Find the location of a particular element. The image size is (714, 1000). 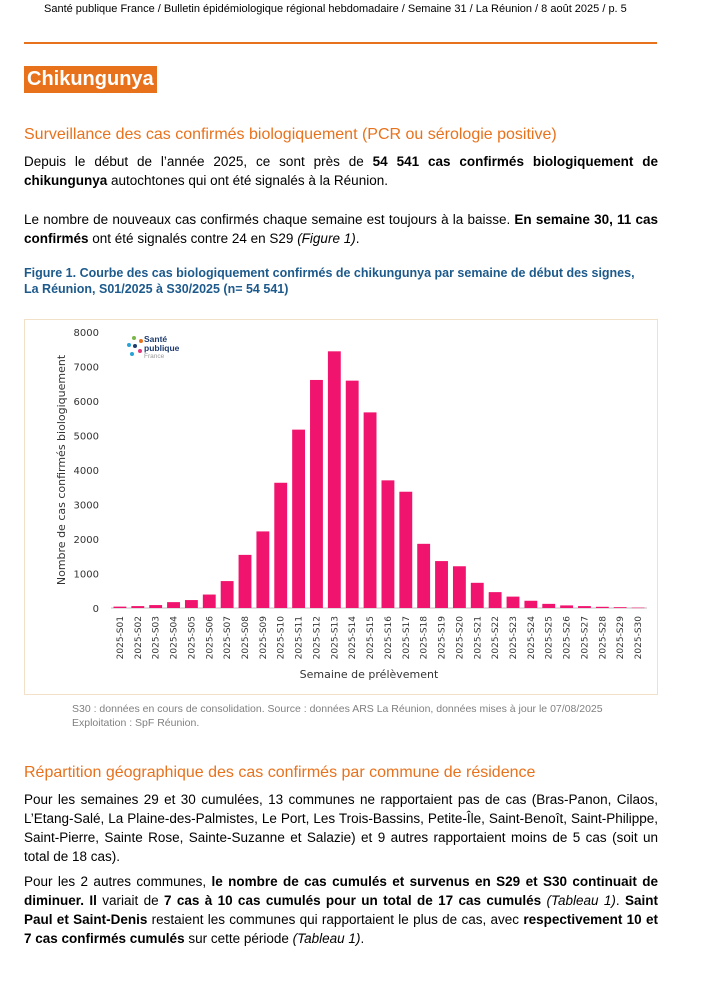

x-tick-label-2025-S06: 2025-S06 is located at coordinates (210, 638).